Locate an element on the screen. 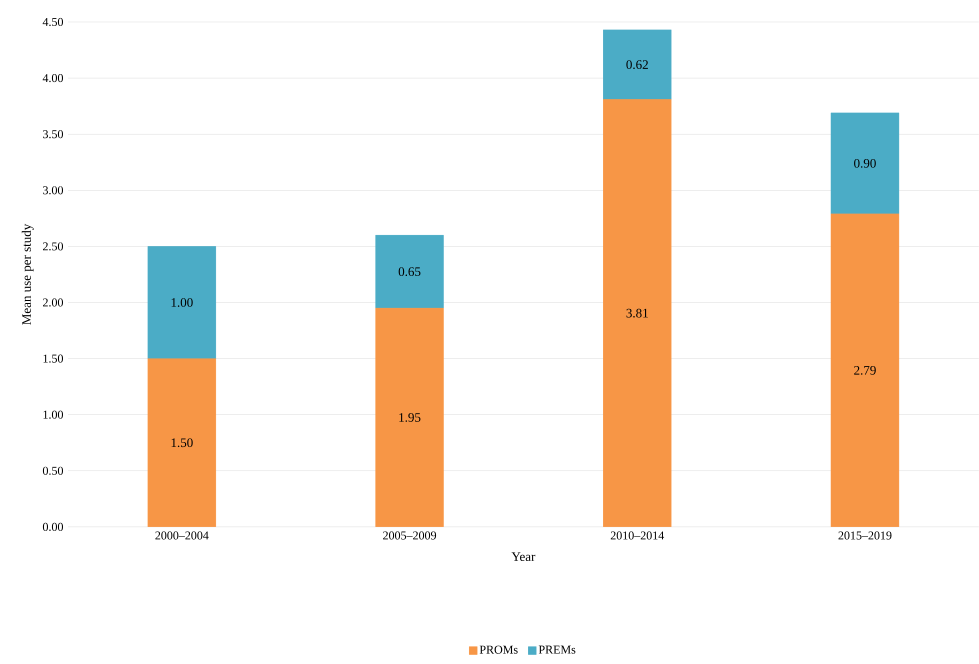  data-label: 1.00 is located at coordinates (182, 302).